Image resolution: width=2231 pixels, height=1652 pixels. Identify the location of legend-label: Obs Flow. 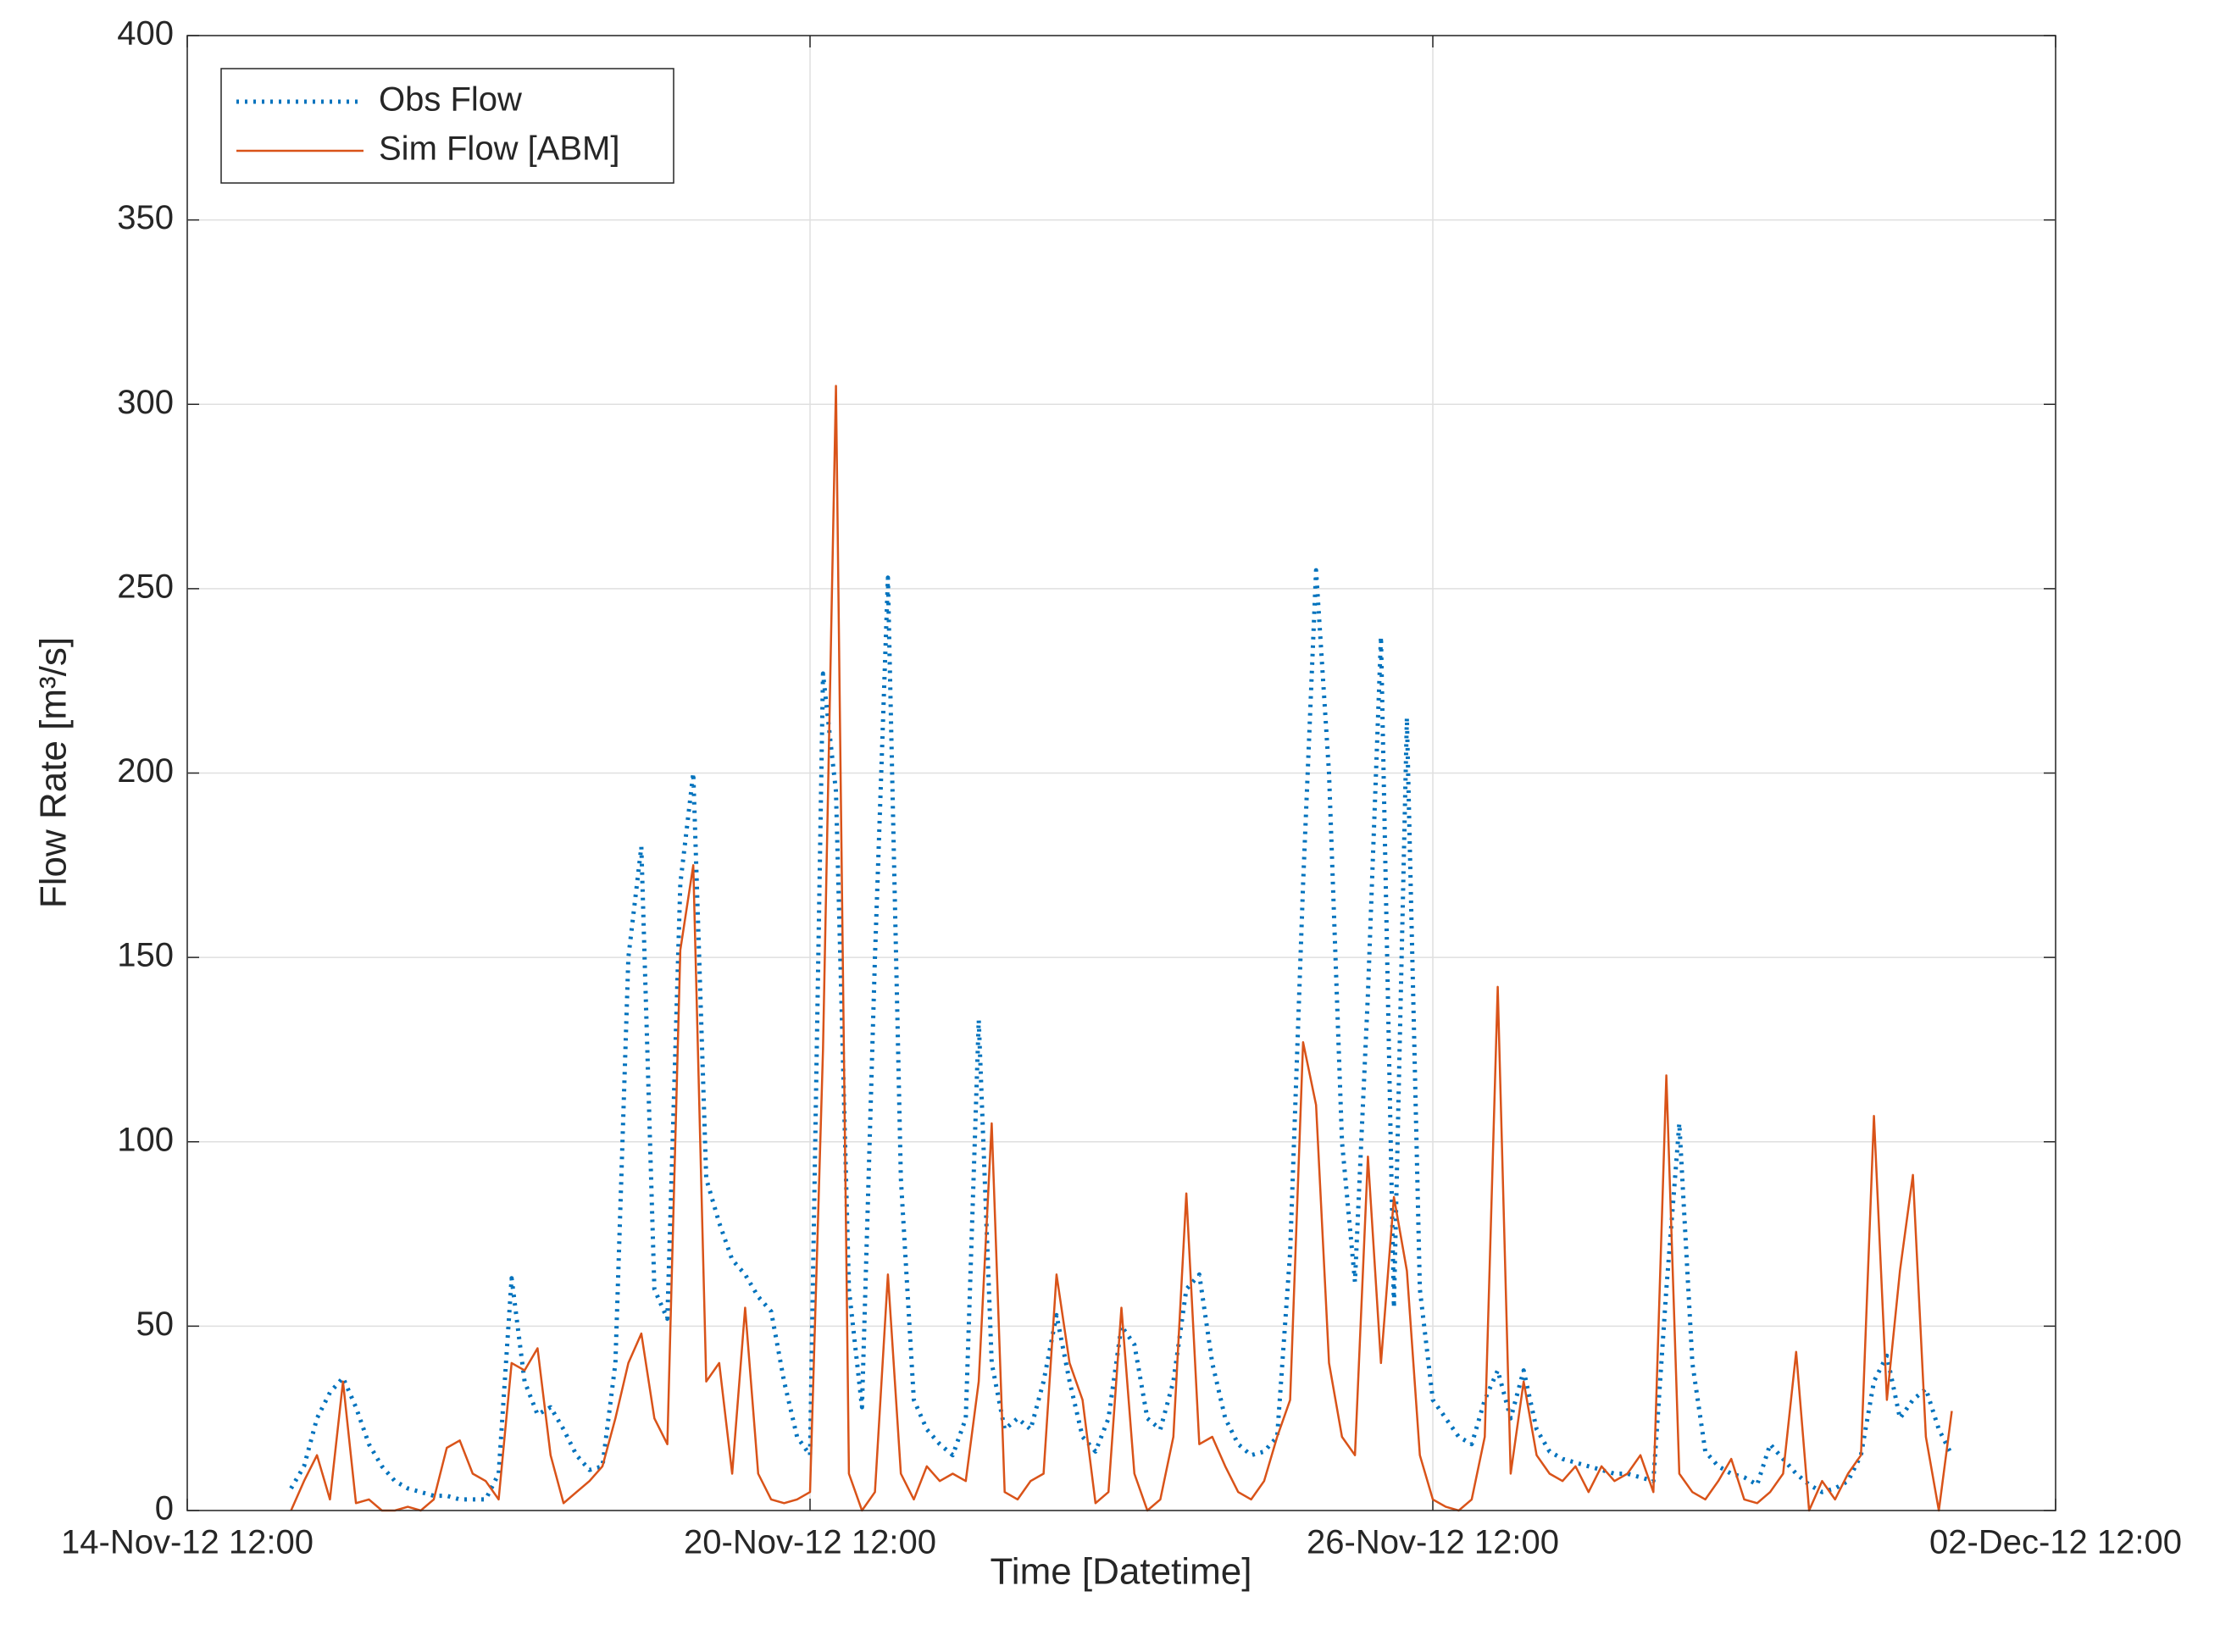
(450, 100).